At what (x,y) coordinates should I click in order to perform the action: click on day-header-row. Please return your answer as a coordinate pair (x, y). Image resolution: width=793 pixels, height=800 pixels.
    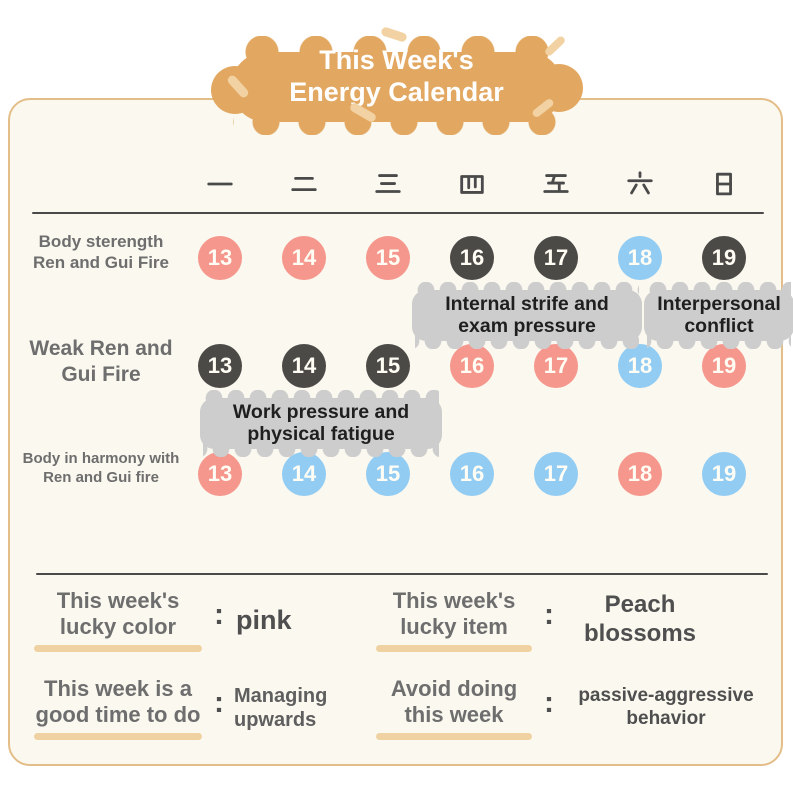
    Looking at the image, I should click on (472, 184).